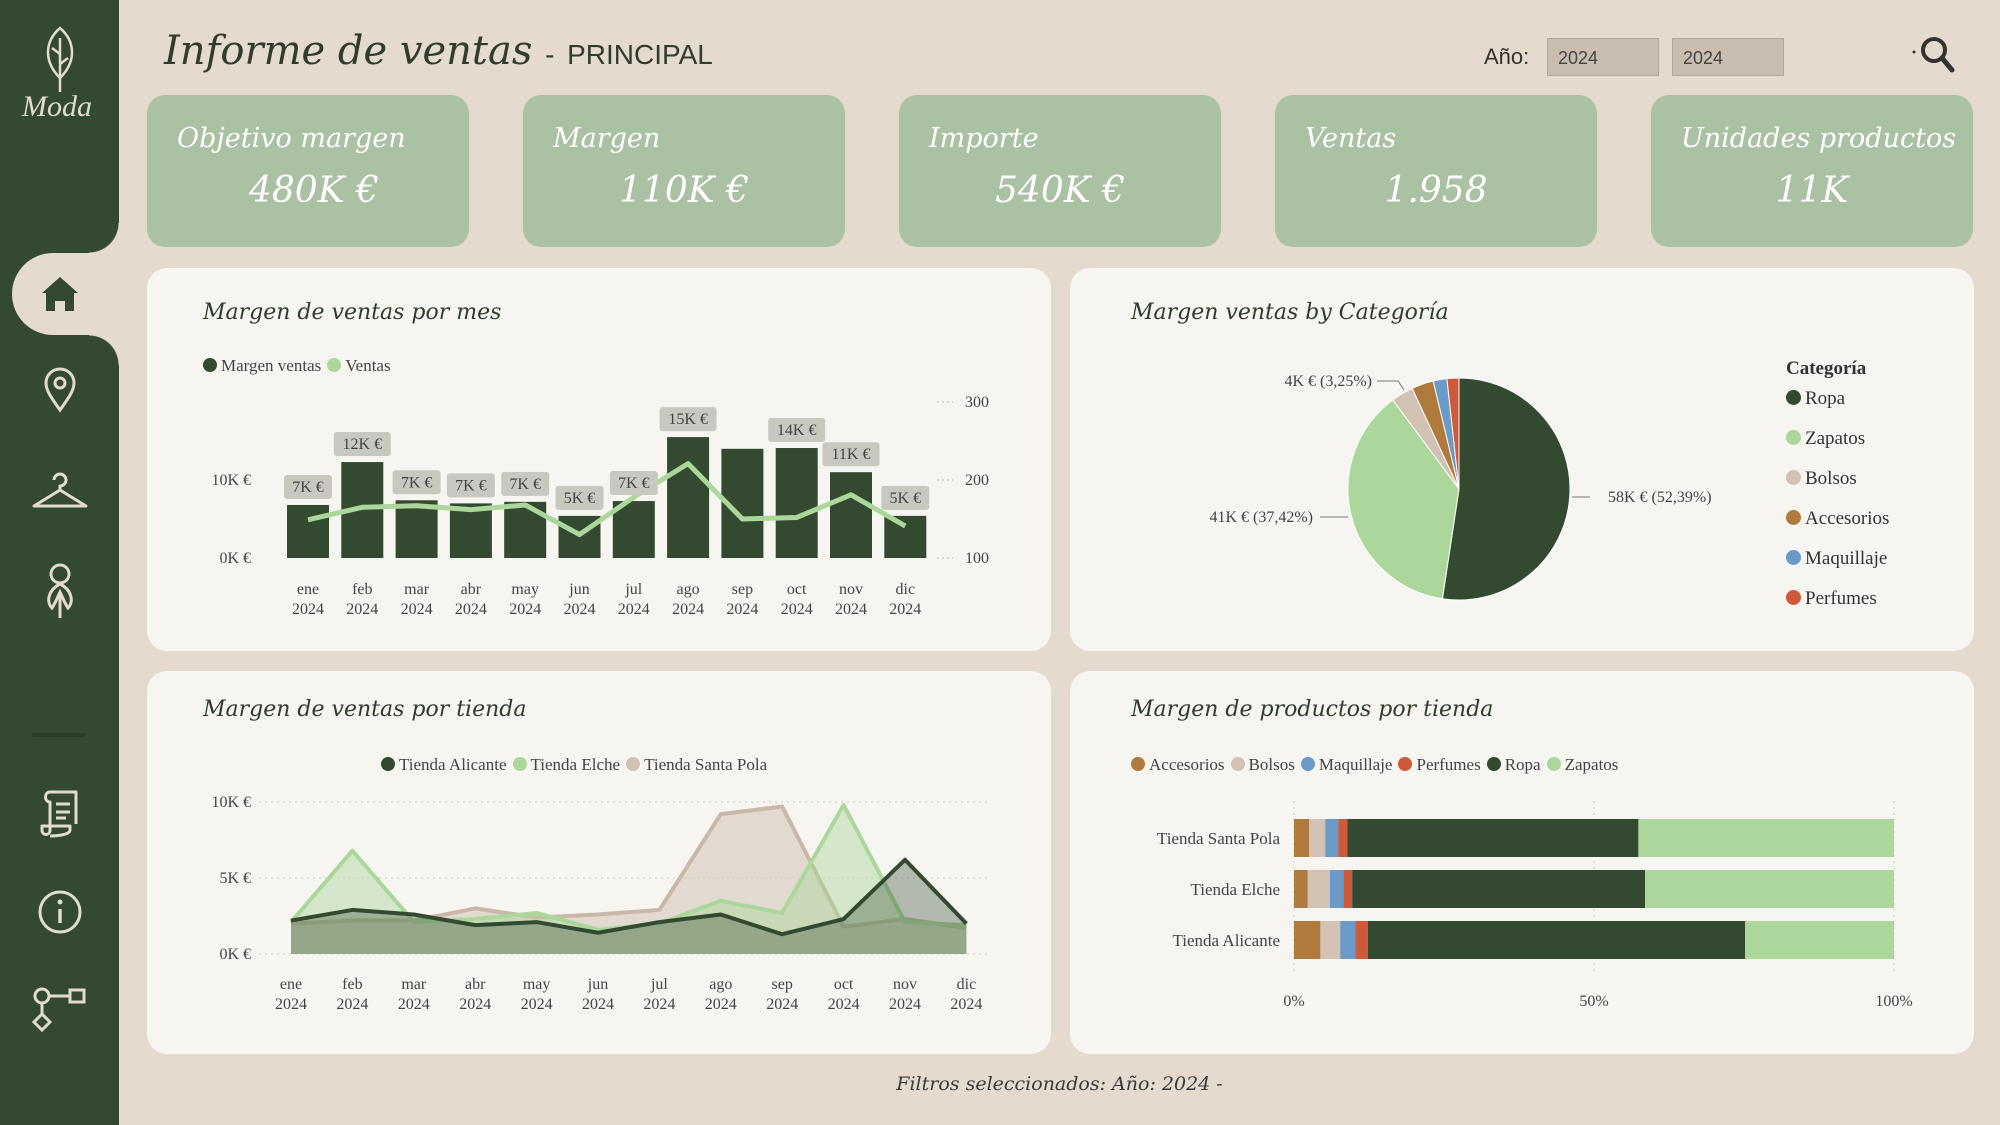 This screenshot has width=2000, height=1125. I want to click on kpi-card-unidades-productos: Unidades productos 11K, so click(1812, 171).